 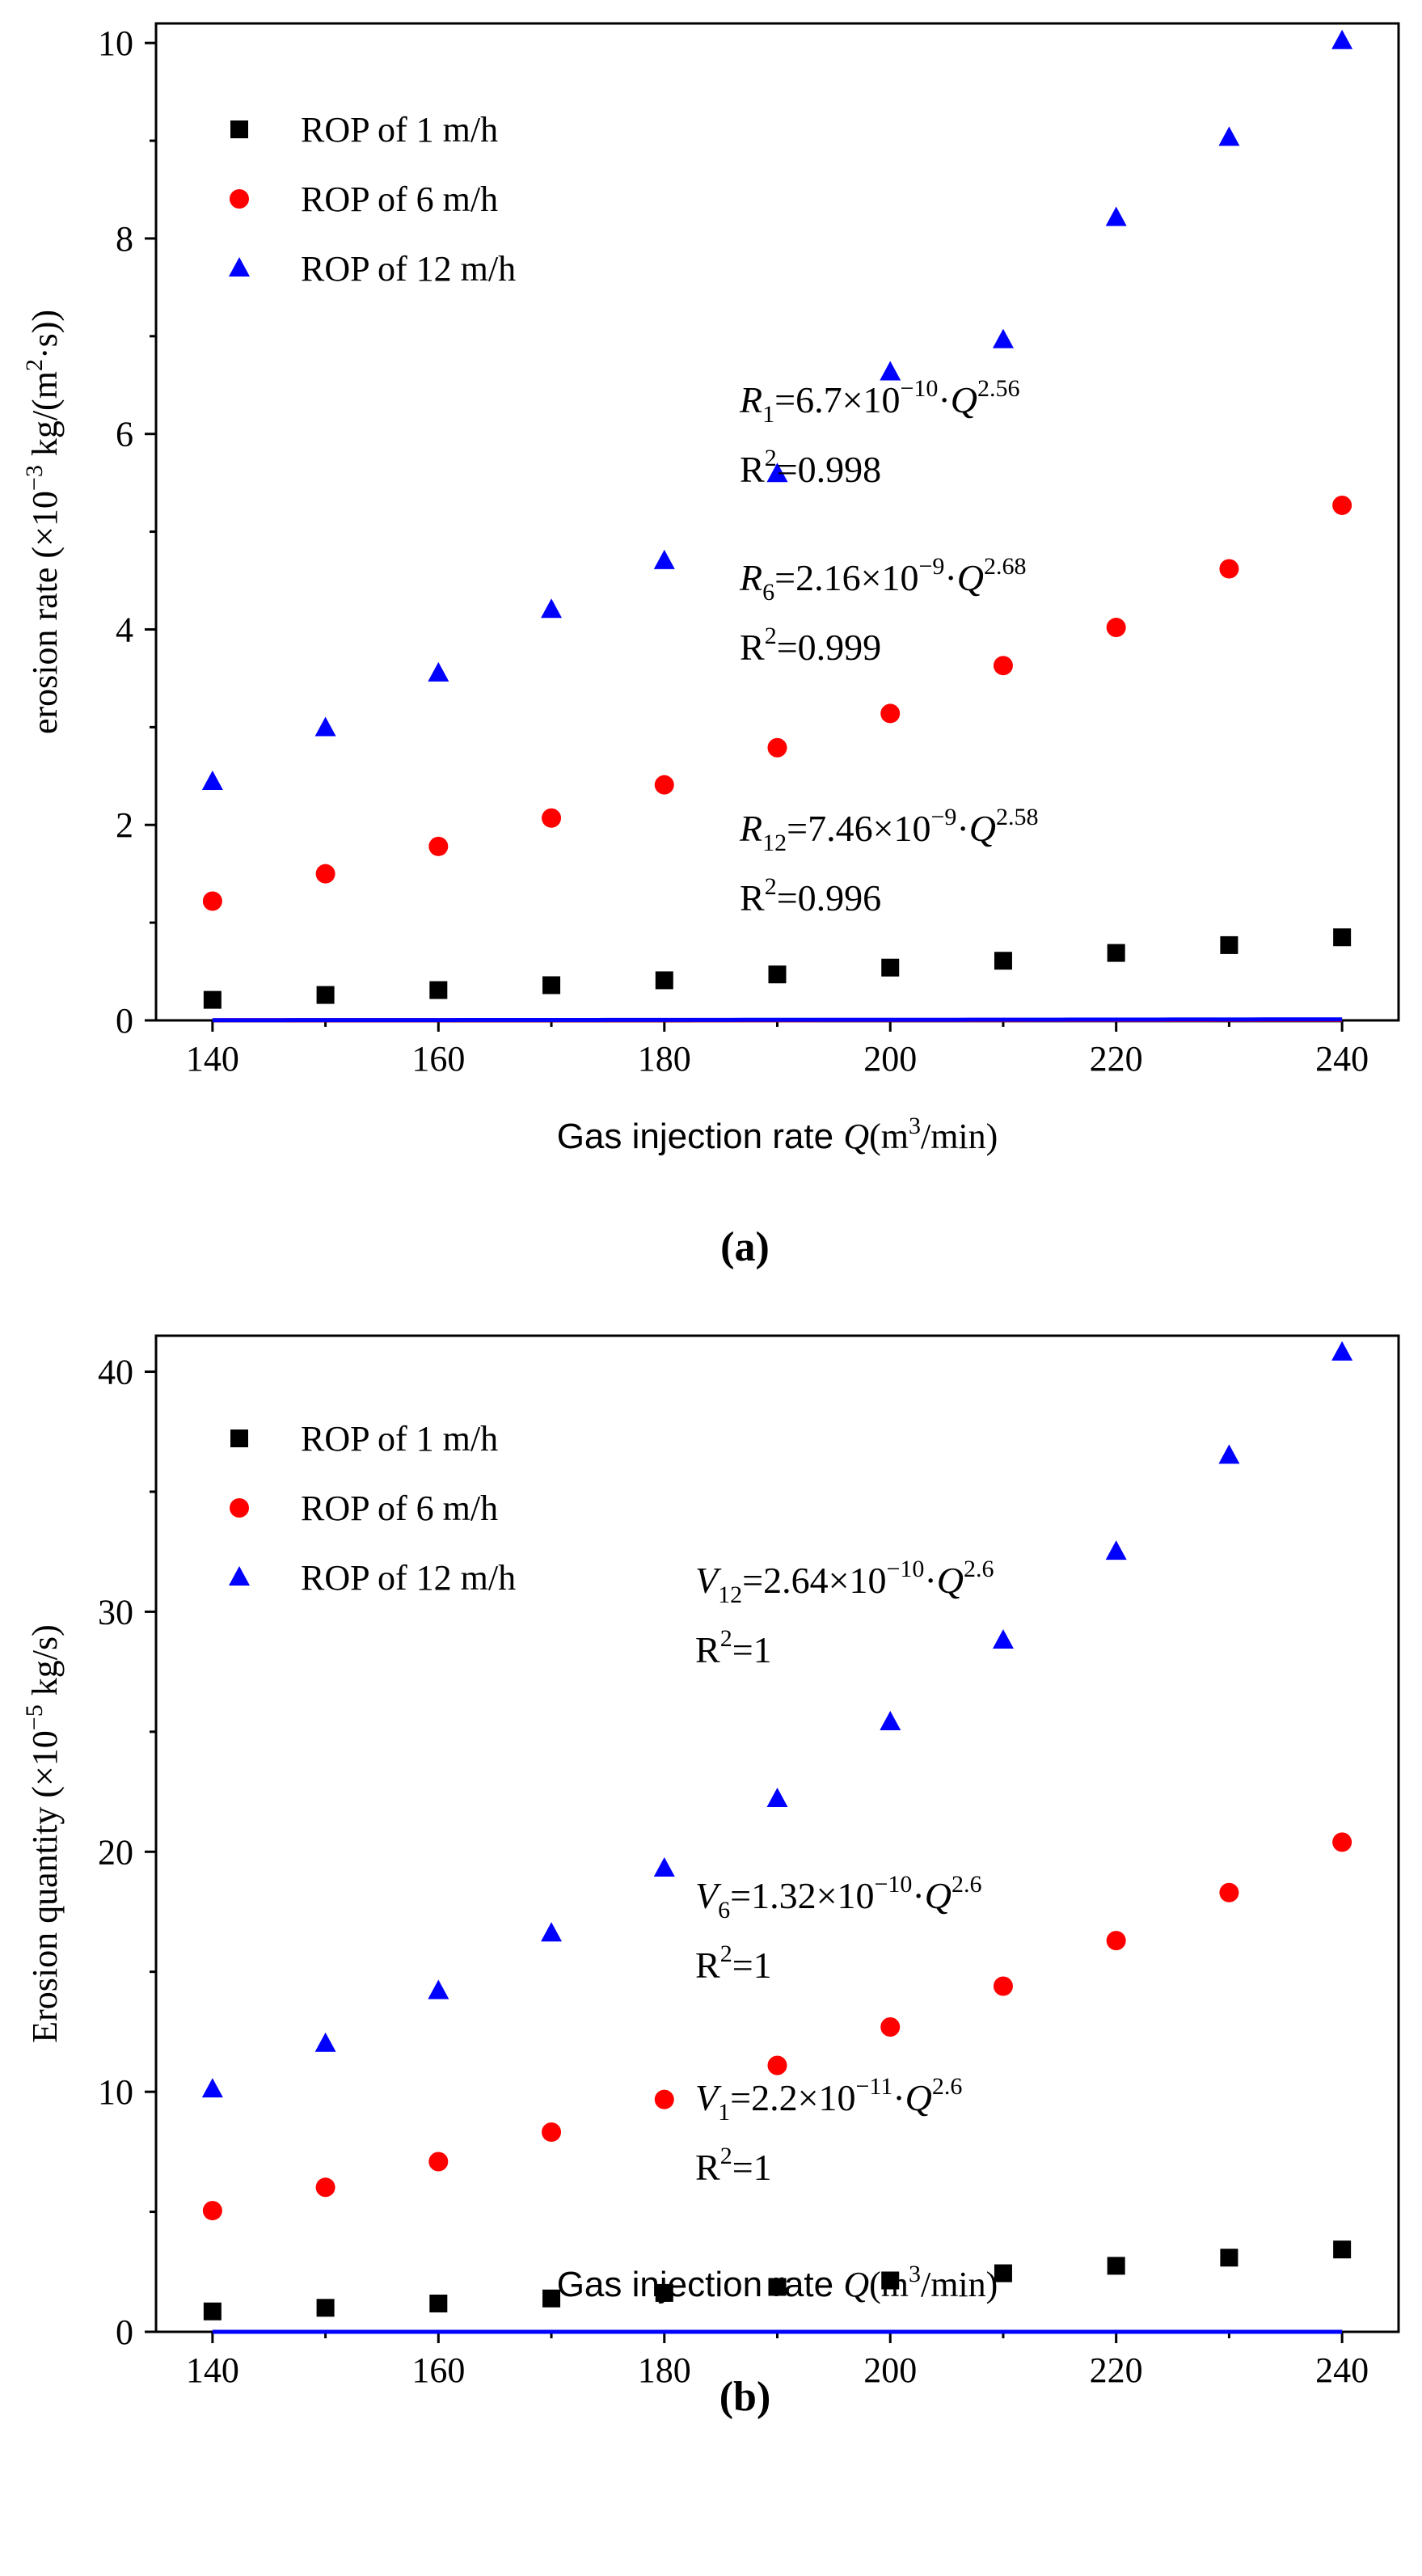 What do you see at coordinates (810, 895) in the screenshot?
I see `fit-r-squared: R2=0.996` at bounding box center [810, 895].